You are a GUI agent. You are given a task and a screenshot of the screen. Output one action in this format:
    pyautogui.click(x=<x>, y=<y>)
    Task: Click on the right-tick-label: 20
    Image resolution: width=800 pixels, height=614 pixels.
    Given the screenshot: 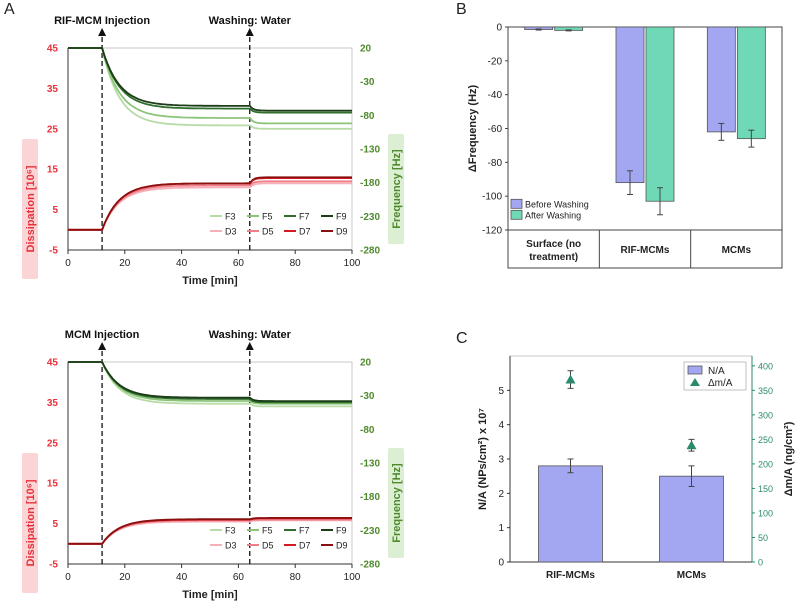 What is the action you would take?
    pyautogui.click(x=366, y=49)
    